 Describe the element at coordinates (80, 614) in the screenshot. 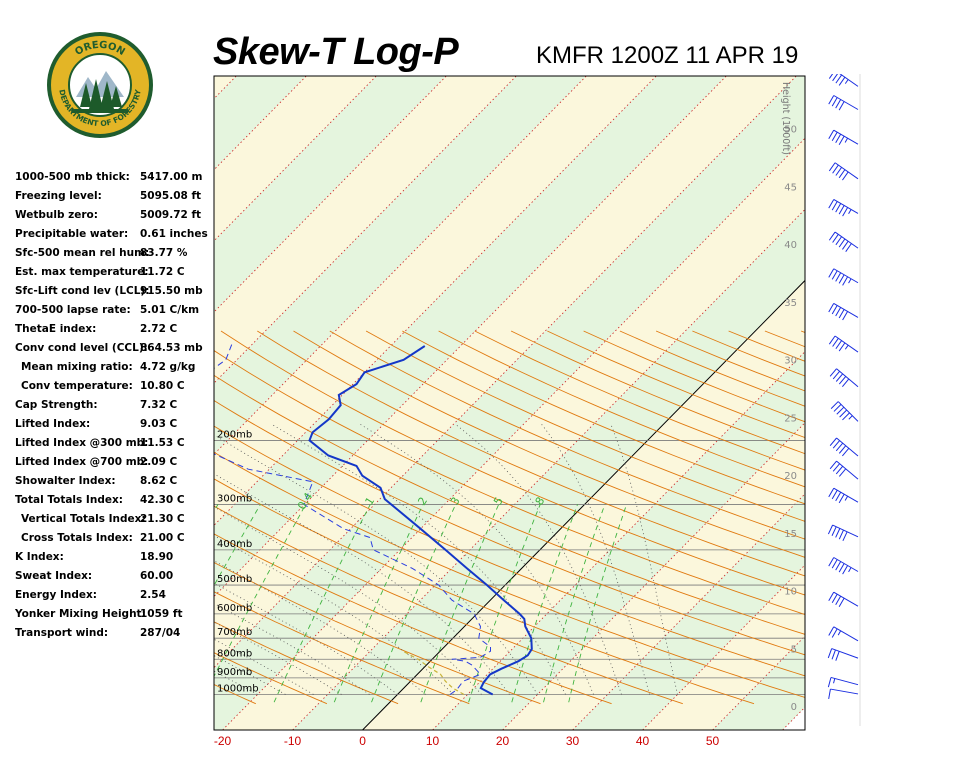

I see `index-label: Yonker Mixing Height:` at that location.